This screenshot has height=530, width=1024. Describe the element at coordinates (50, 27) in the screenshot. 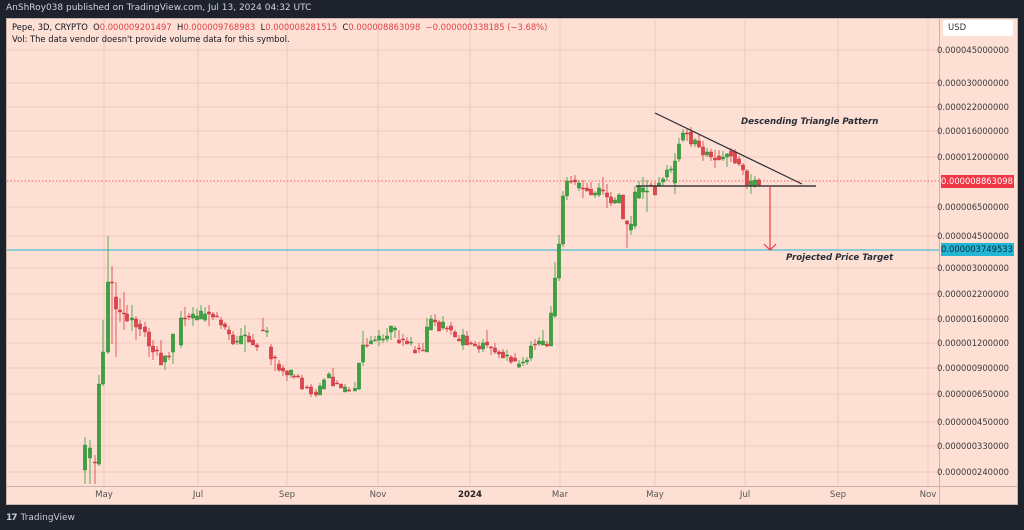

I see `symbol-label: Pepe, 3D, CRYPTO` at that location.